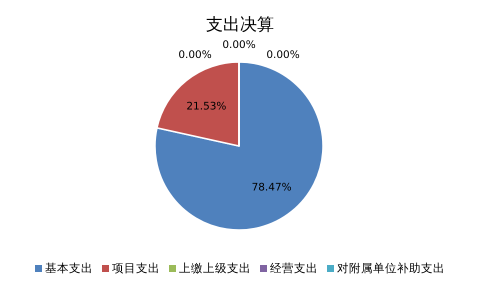  I want to click on legend-label: 项目支出, so click(136, 268).